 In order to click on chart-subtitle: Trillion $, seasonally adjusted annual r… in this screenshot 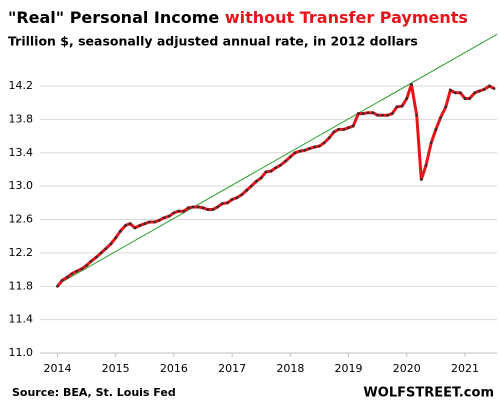, I will do `click(213, 41)`.